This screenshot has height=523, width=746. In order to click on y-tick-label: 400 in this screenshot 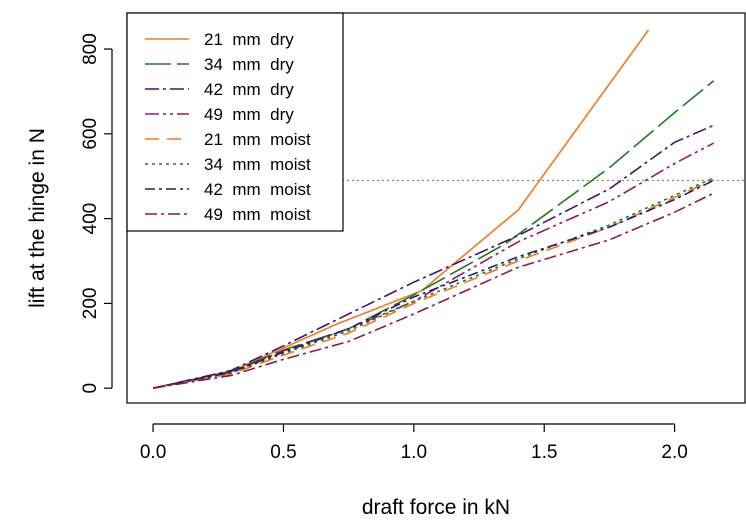, I will do `click(90, 219)`.